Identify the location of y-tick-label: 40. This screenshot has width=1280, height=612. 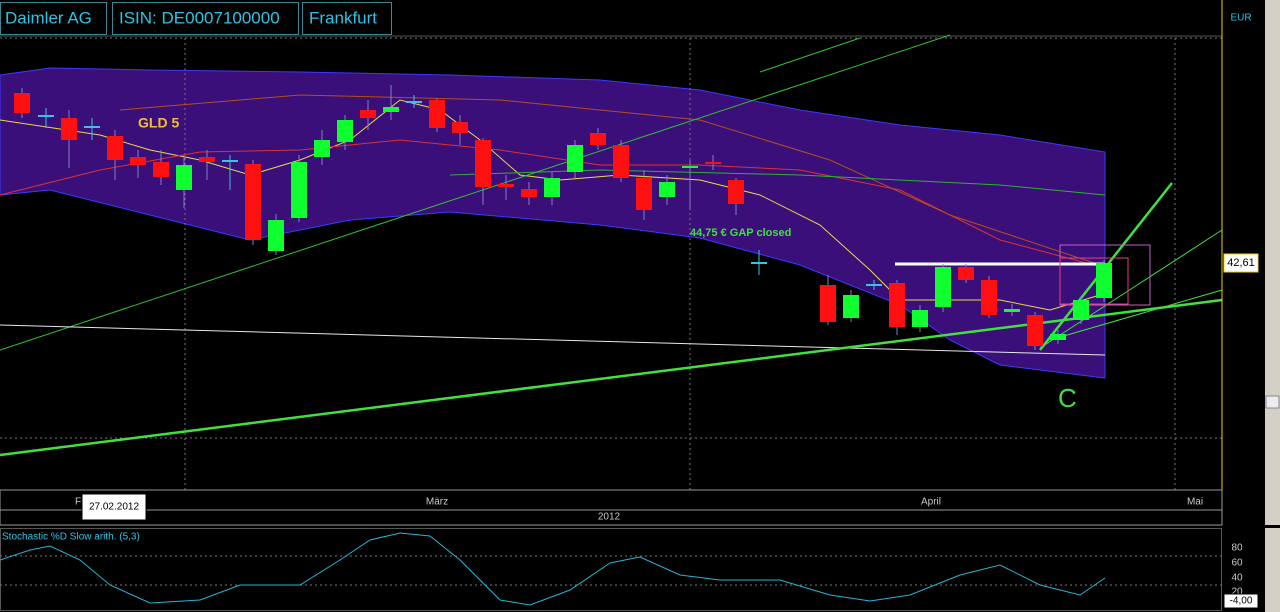
(1237, 578).